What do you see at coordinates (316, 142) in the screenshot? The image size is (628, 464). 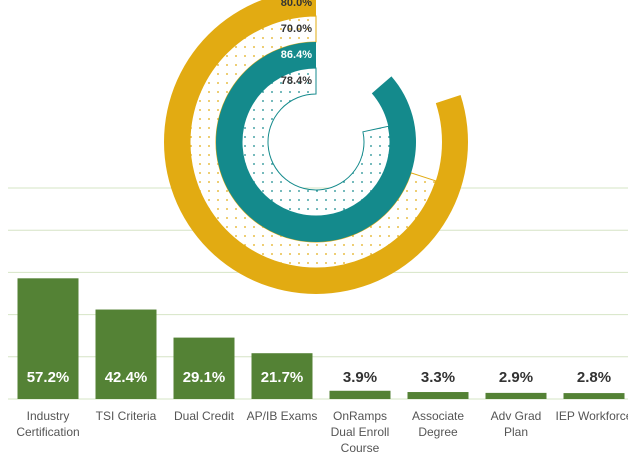 I see `radial-bar` at bounding box center [316, 142].